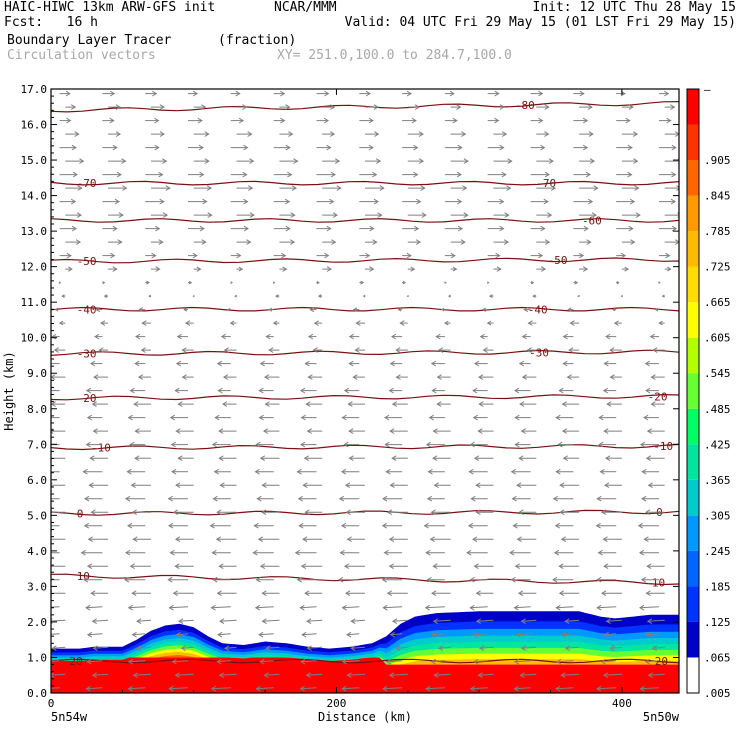 This screenshot has height=740, width=740. I want to click on init-time: Init: 12 UTC Thu 28 May 15, so click(634, 7).